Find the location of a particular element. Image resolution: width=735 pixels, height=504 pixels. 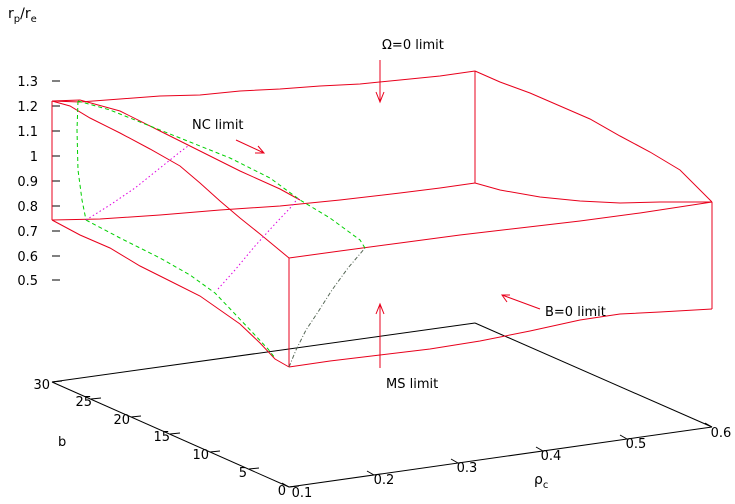

b0-arrow-icon is located at coordinates (521, 302).